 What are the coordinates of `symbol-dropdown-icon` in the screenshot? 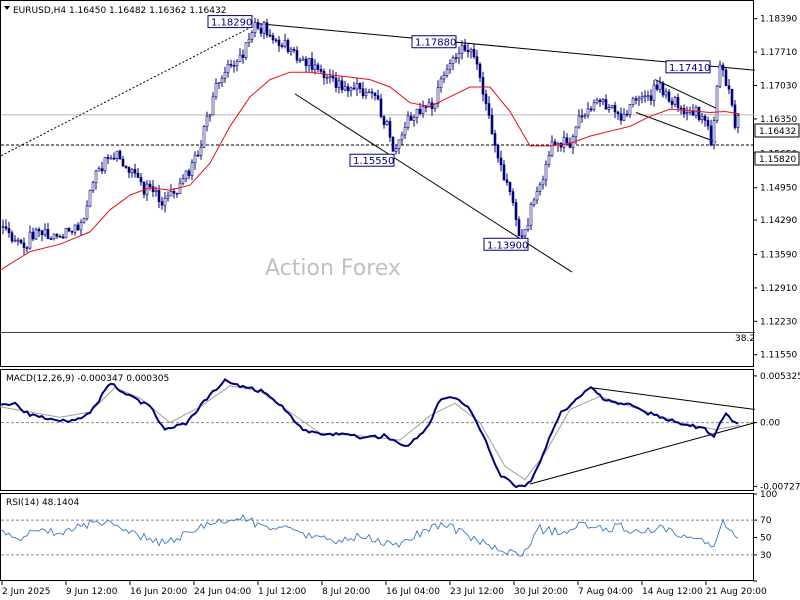 It's located at (7, 8).